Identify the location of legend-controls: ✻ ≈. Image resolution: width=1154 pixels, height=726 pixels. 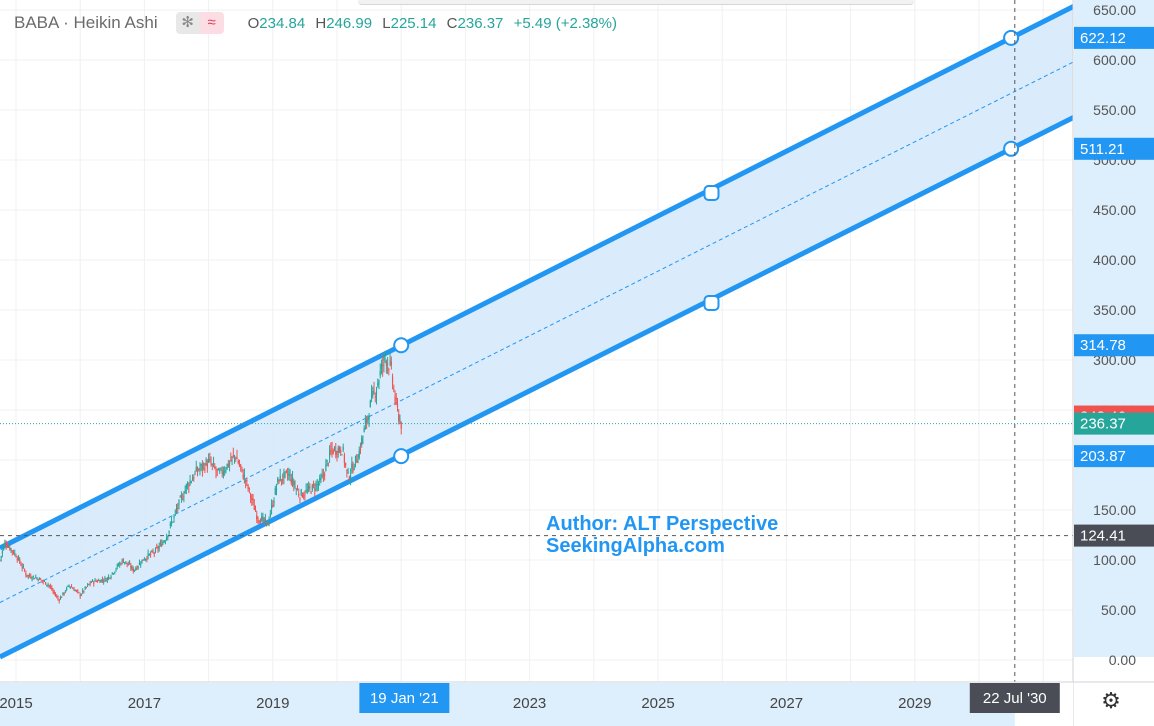
(199, 23).